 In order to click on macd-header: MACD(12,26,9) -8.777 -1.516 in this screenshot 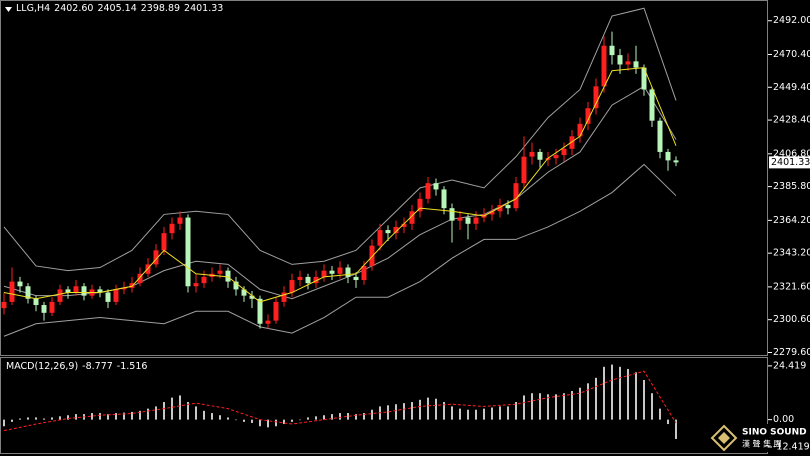, I will do `click(76, 366)`.